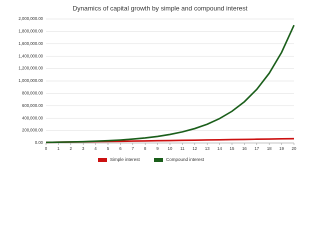 The image size is (320, 240). Describe the element at coordinates (31, 68) in the screenshot. I see `y-tick-label: 1,200,000.00` at that location.